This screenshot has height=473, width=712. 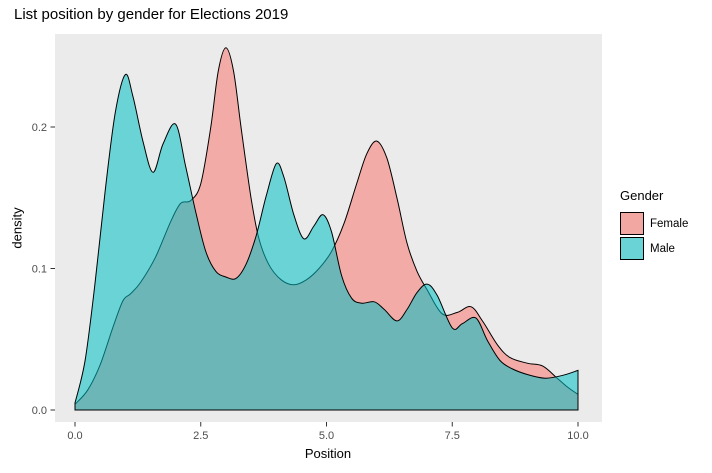 I want to click on x-tick-label: 0.0, so click(x=74, y=436).